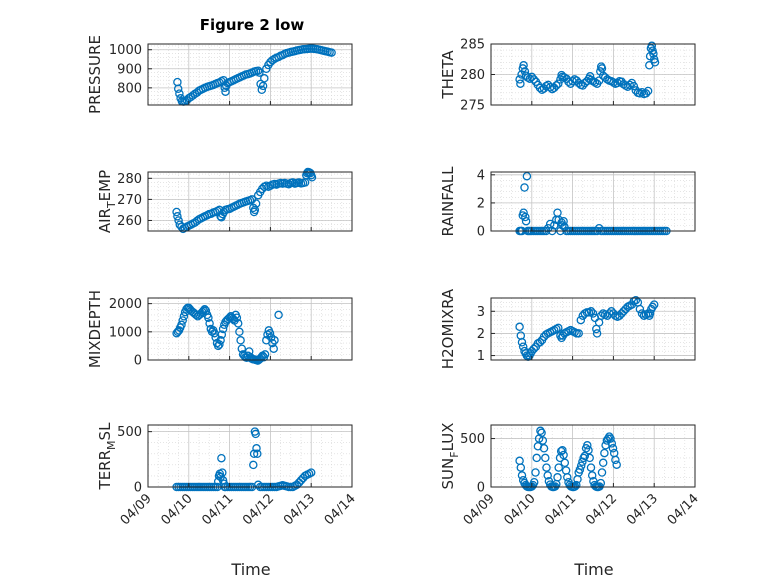 The height and width of the screenshot is (583, 778). What do you see at coordinates (252, 25) in the screenshot?
I see `figure-title: Figure 2 low` at bounding box center [252, 25].